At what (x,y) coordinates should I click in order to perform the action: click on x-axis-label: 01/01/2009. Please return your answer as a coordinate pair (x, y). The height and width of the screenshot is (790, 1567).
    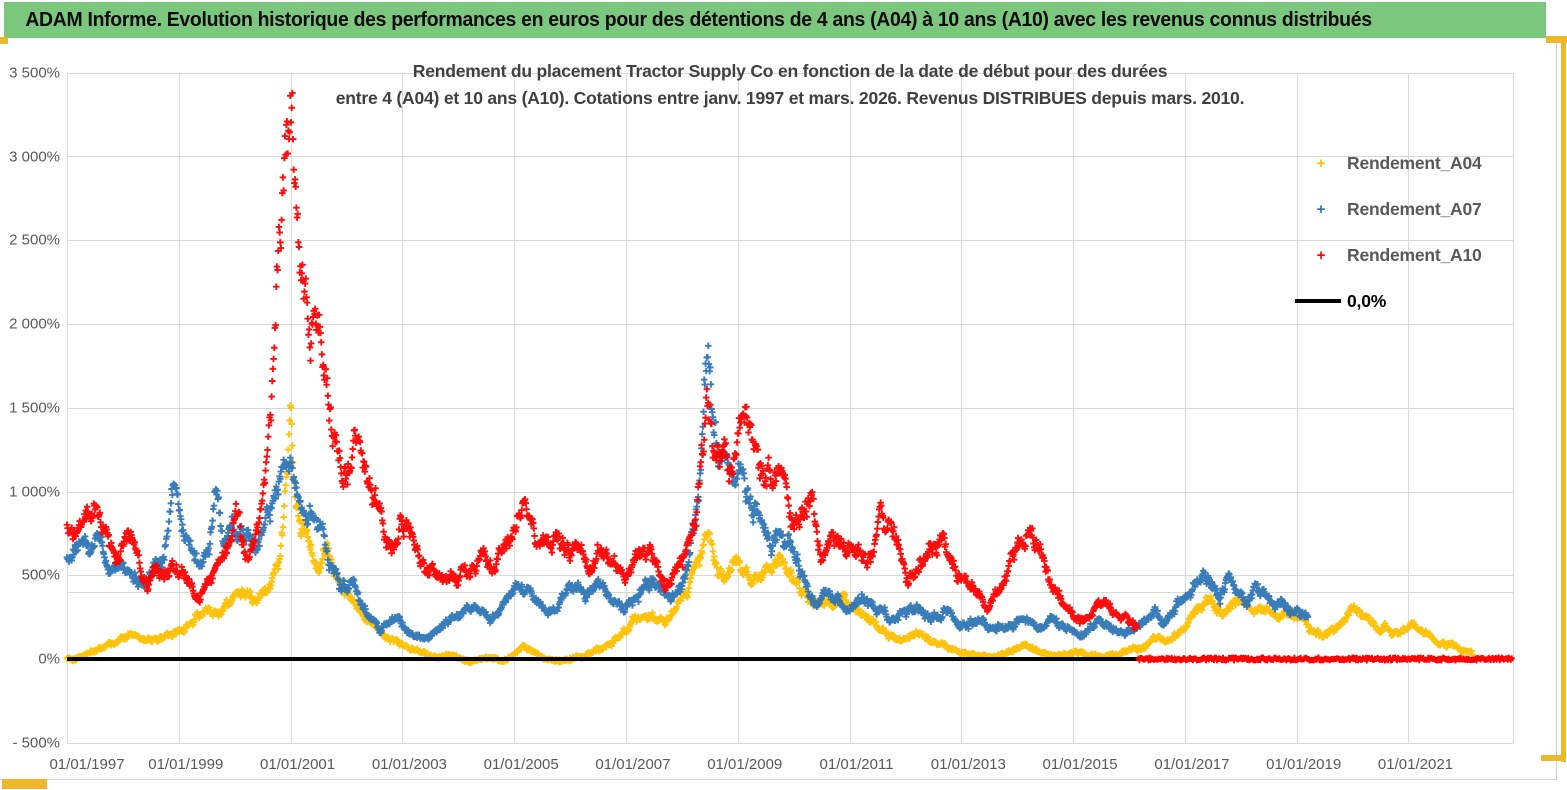
    Looking at the image, I should click on (745, 764).